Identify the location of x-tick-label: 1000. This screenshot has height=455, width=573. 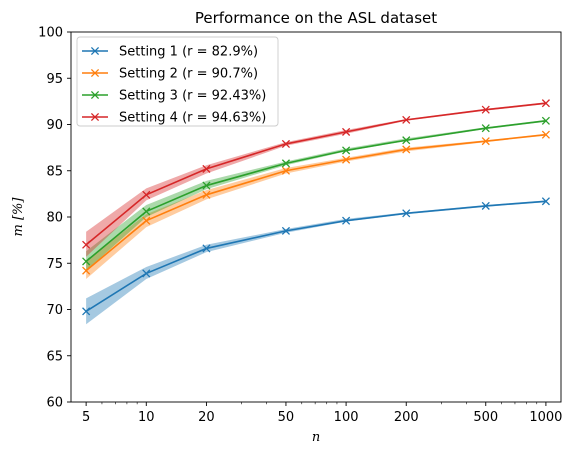
(545, 417).